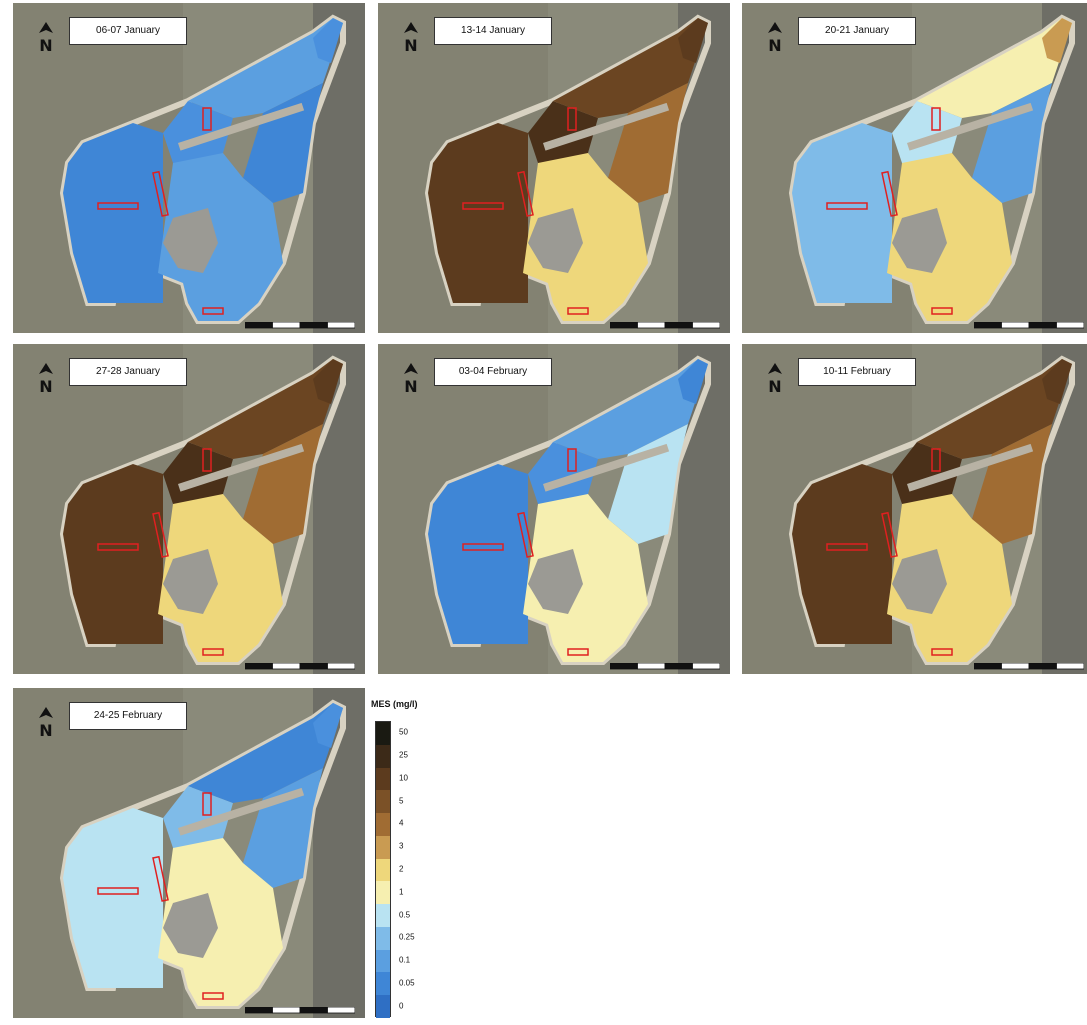  I want to click on map-panel: N 24-25 February, so click(189, 853).